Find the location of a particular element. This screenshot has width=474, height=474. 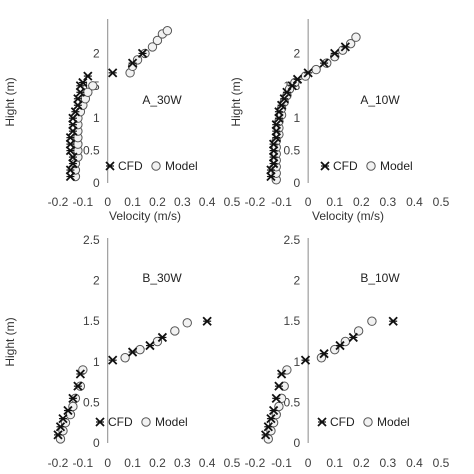

series-cfd is located at coordinates (132, 378).